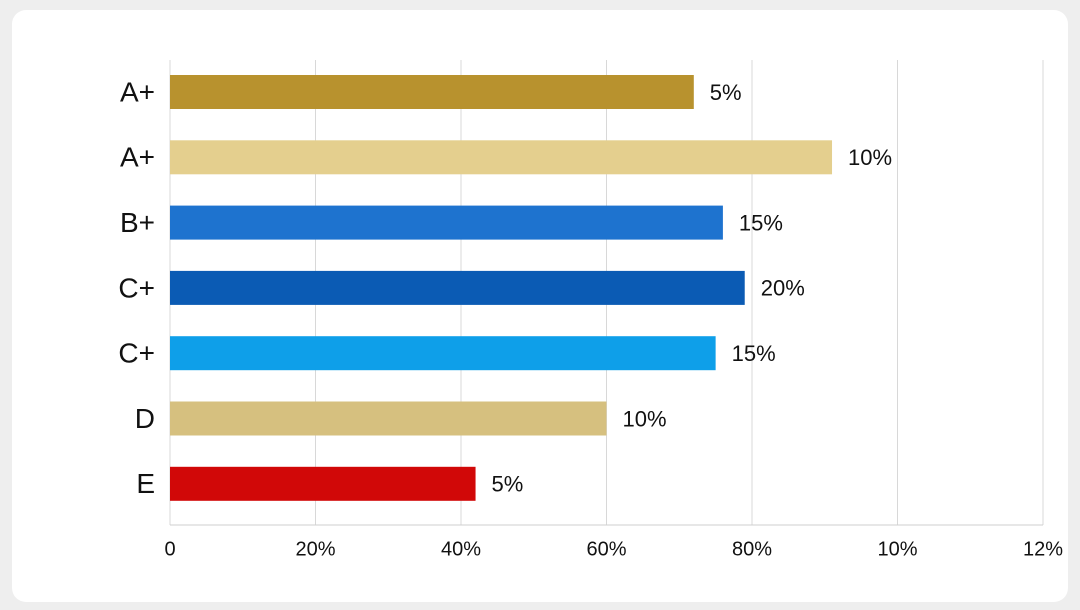 This screenshot has height=610, width=1080. Describe the element at coordinates (137, 222) in the screenshot. I see `y-tick-label: B+` at that location.